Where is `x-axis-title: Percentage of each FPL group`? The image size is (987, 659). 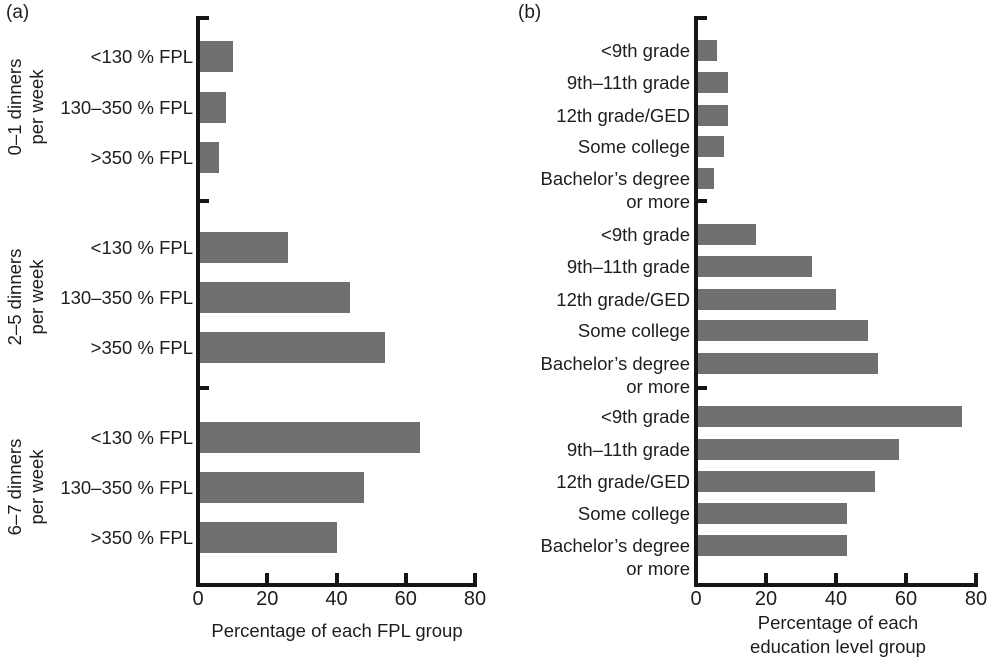
x-axis-title: Percentage of each FPL group is located at coordinates (337, 630).